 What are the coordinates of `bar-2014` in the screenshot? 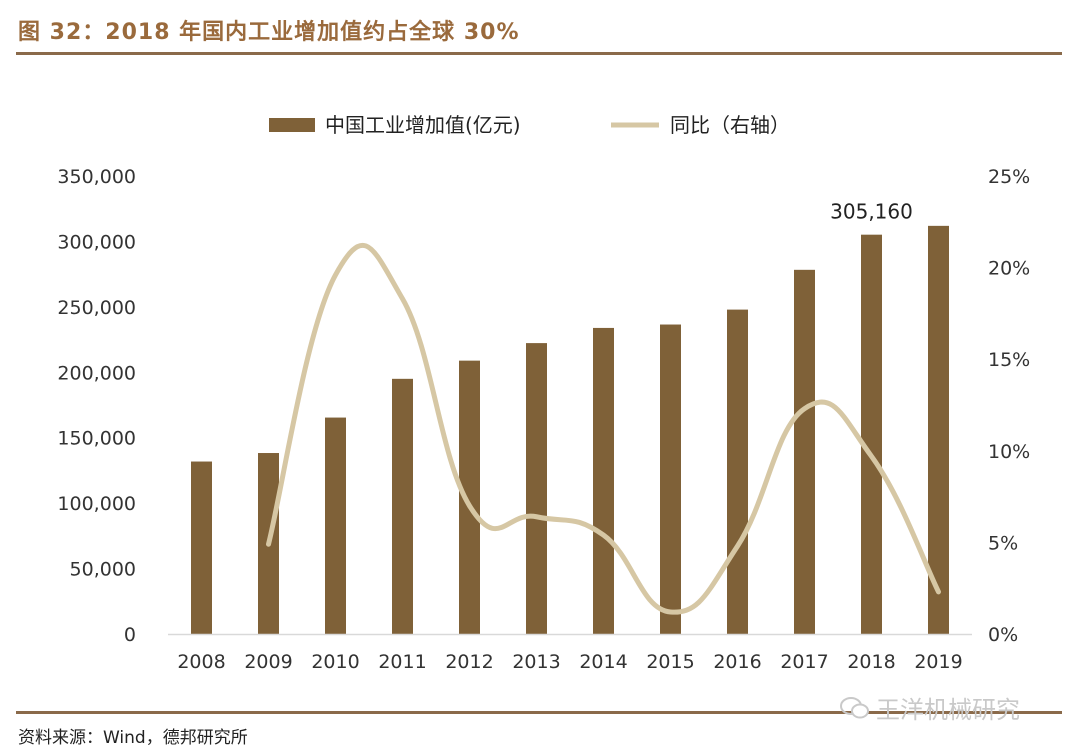 It's located at (603, 480).